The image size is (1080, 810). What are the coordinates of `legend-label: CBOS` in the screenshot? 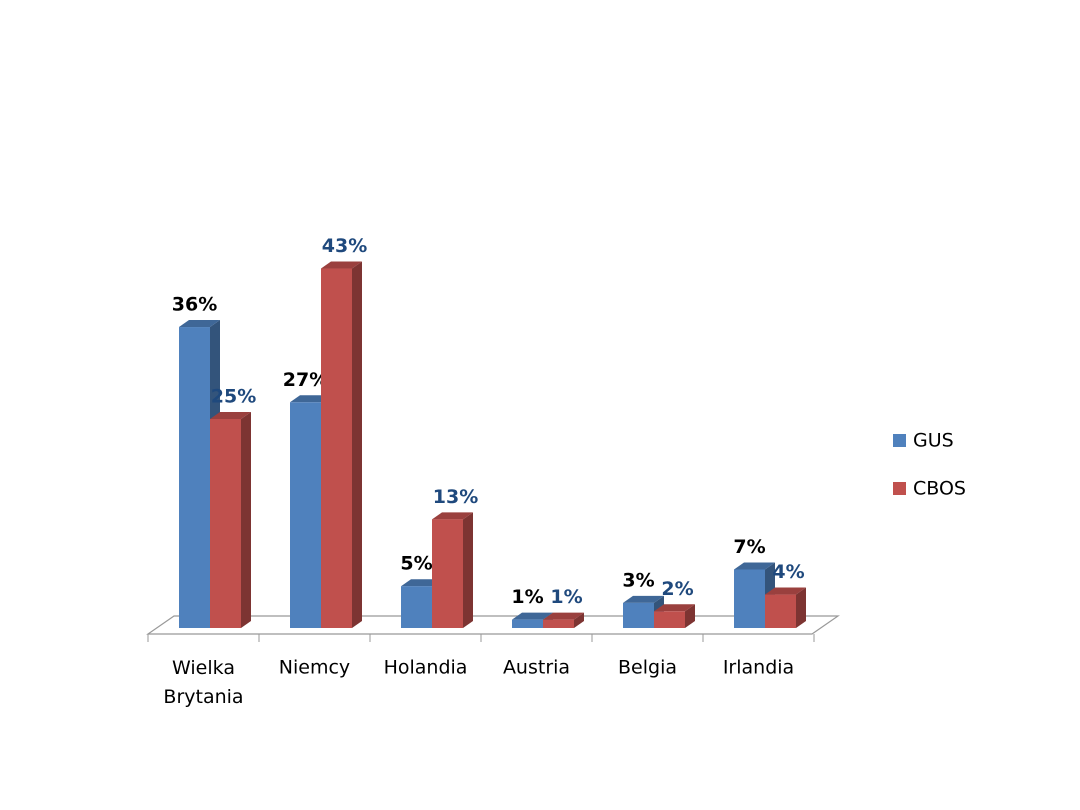 It's located at (939, 489).